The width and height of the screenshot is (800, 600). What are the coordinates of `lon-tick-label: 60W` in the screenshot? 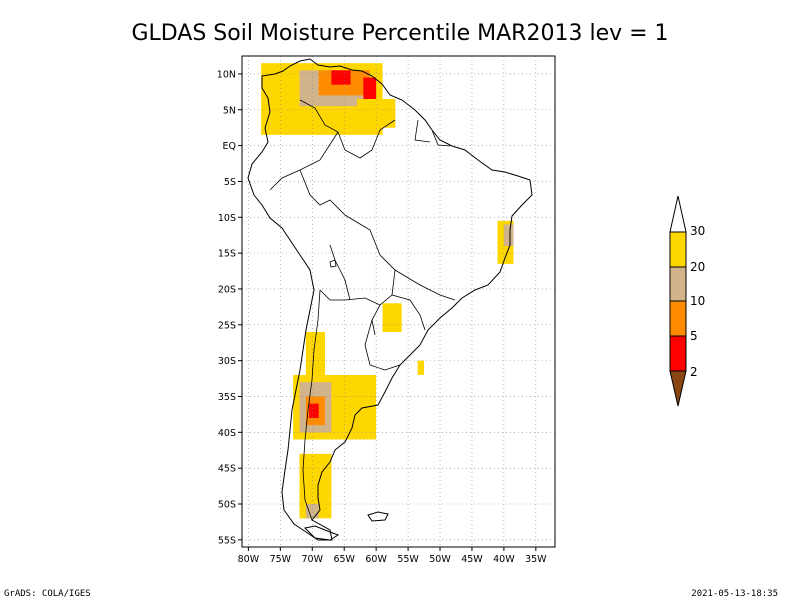 It's located at (376, 559).